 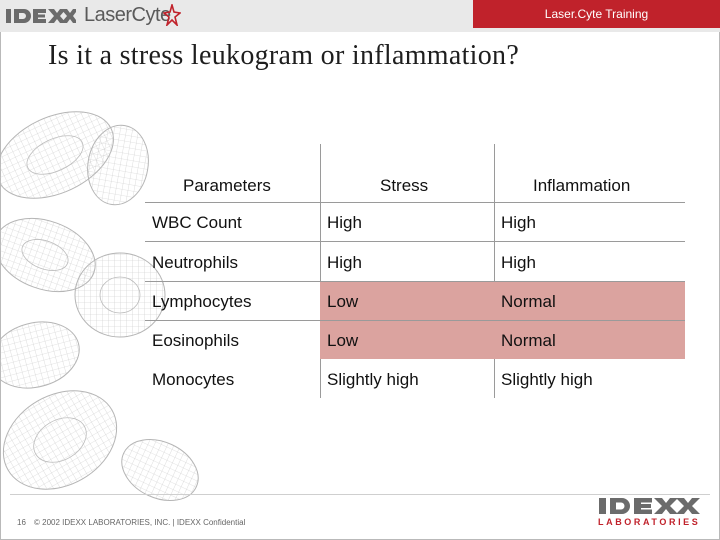 What do you see at coordinates (373, 379) in the screenshot?
I see `cell-stress: Slightly high` at bounding box center [373, 379].